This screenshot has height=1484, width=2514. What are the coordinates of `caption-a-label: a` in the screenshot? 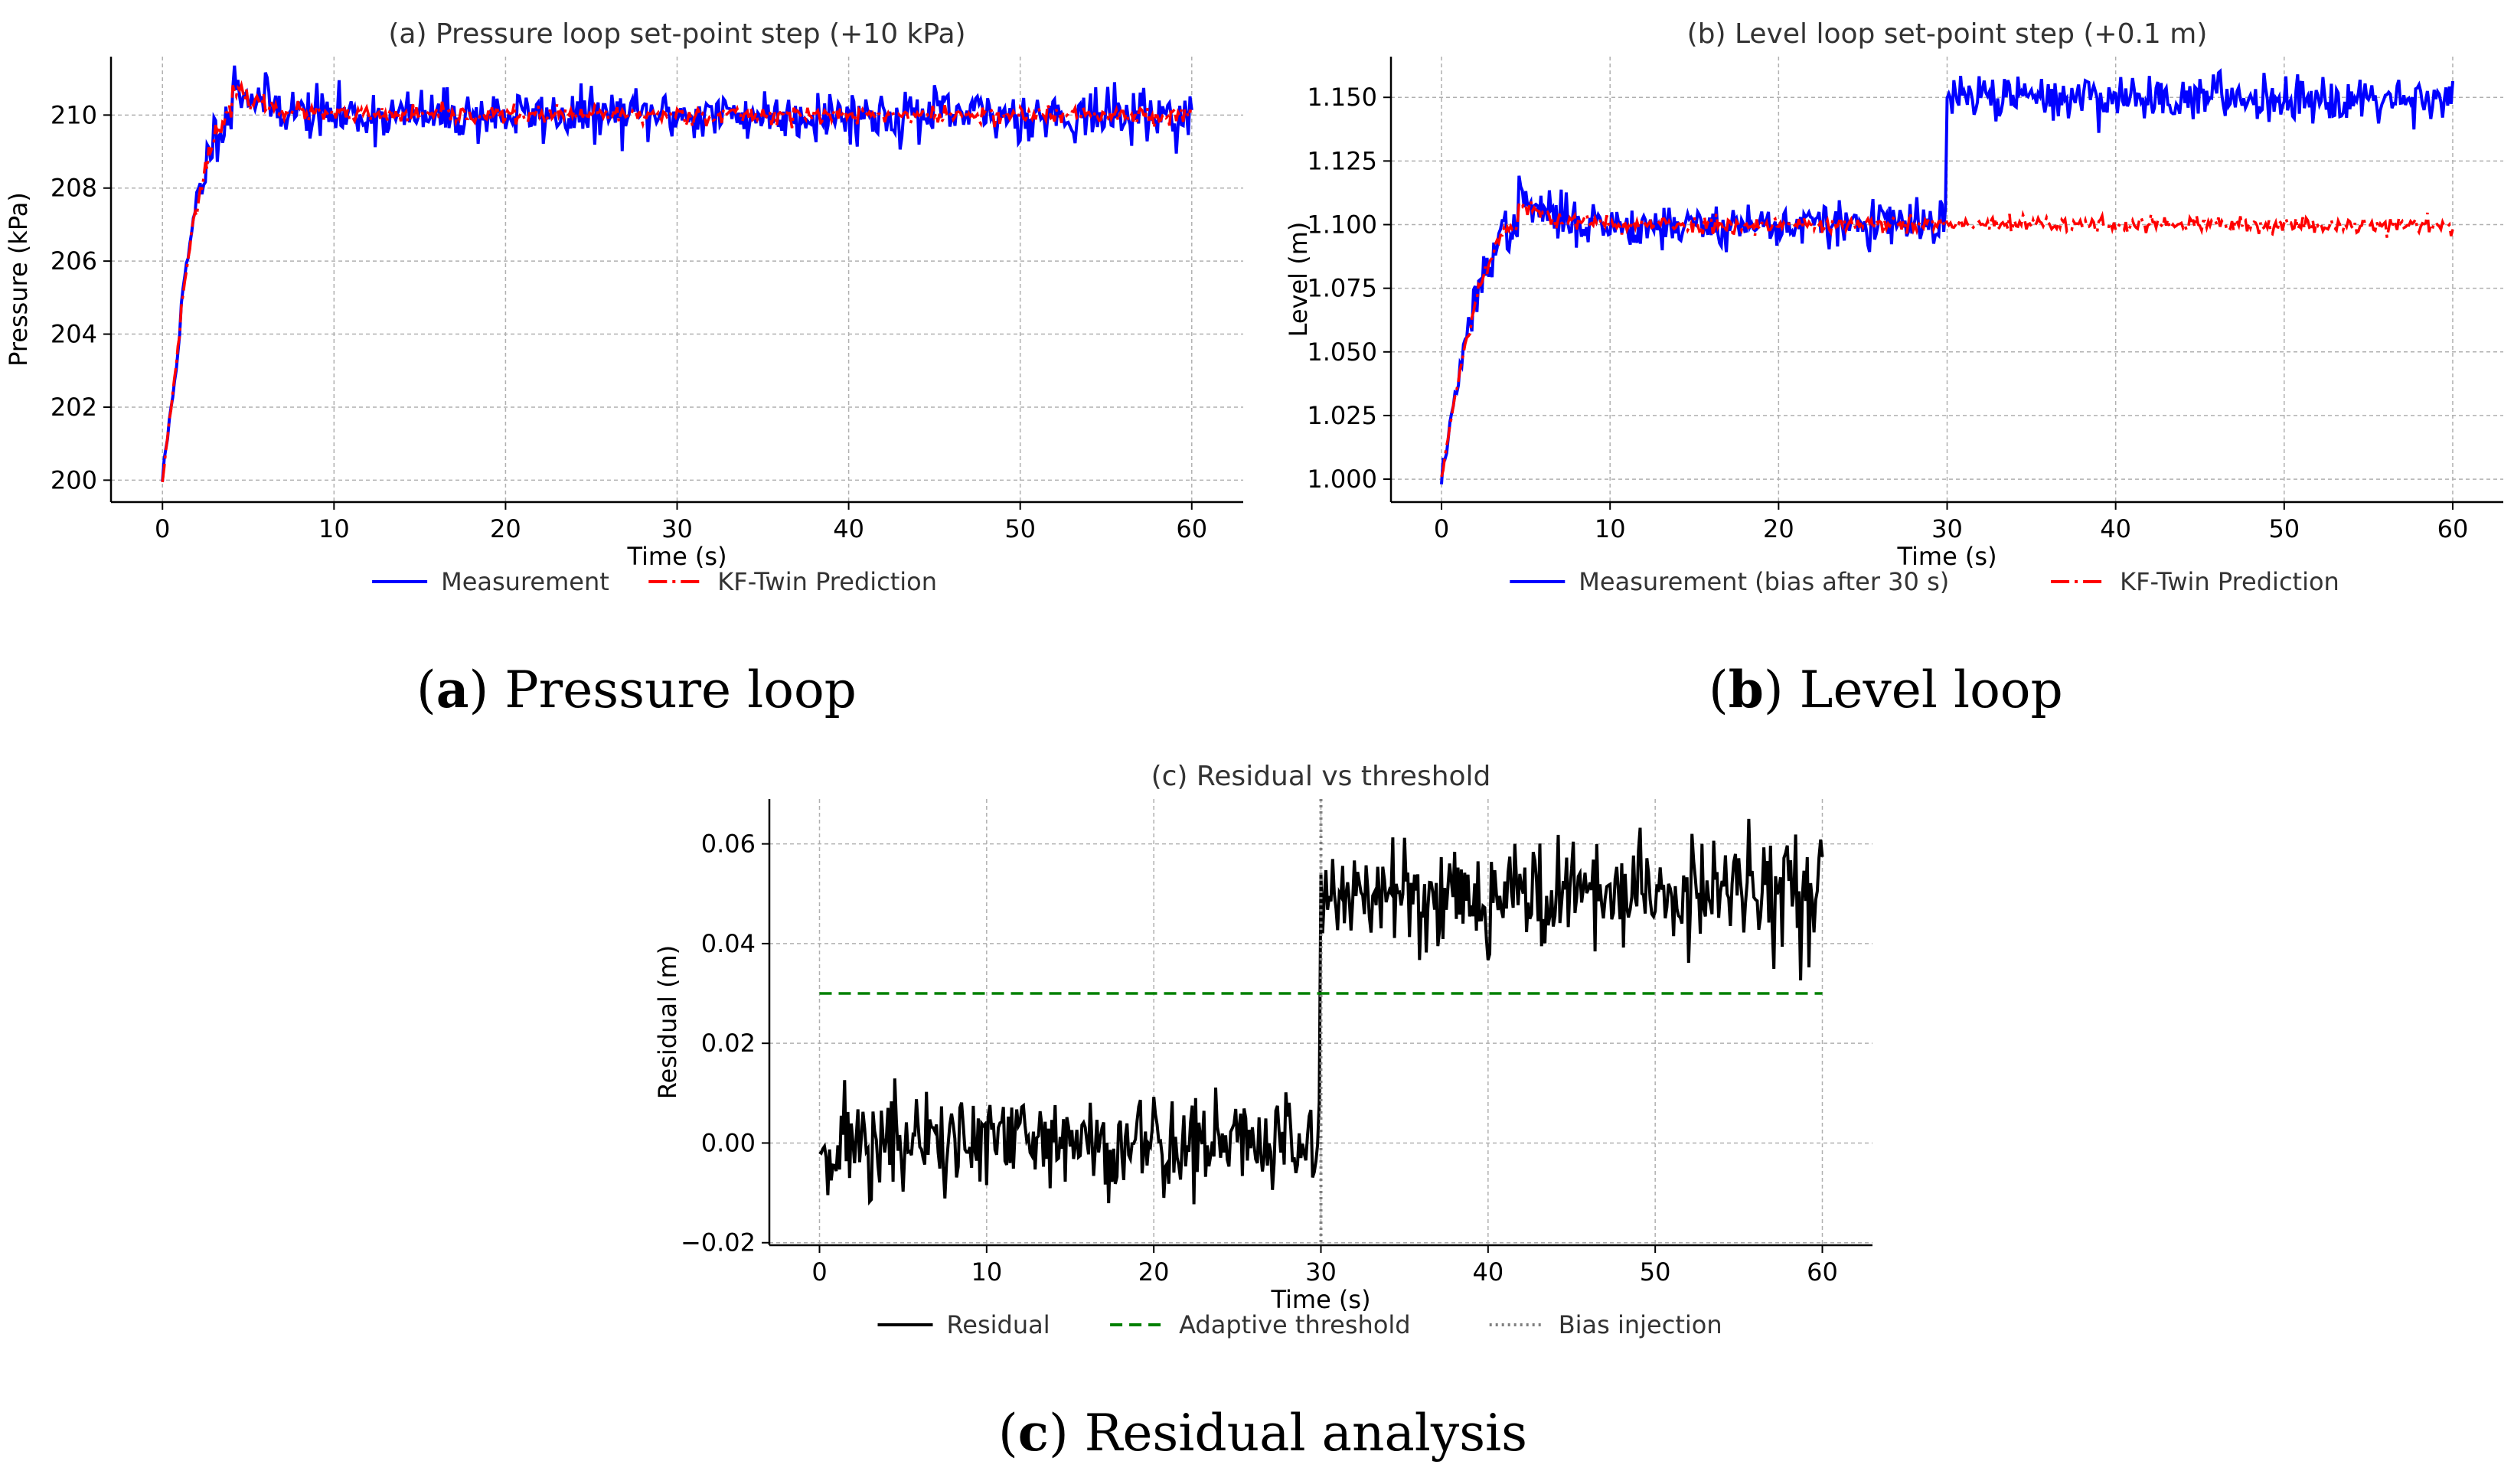 It's located at (452, 689).